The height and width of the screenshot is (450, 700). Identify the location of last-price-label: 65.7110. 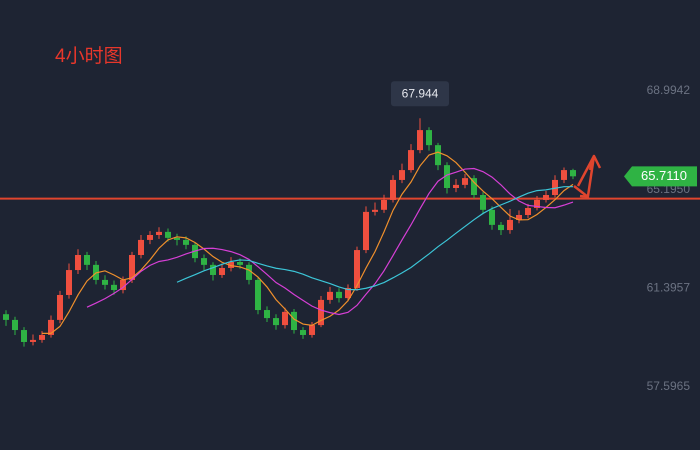
(664, 175).